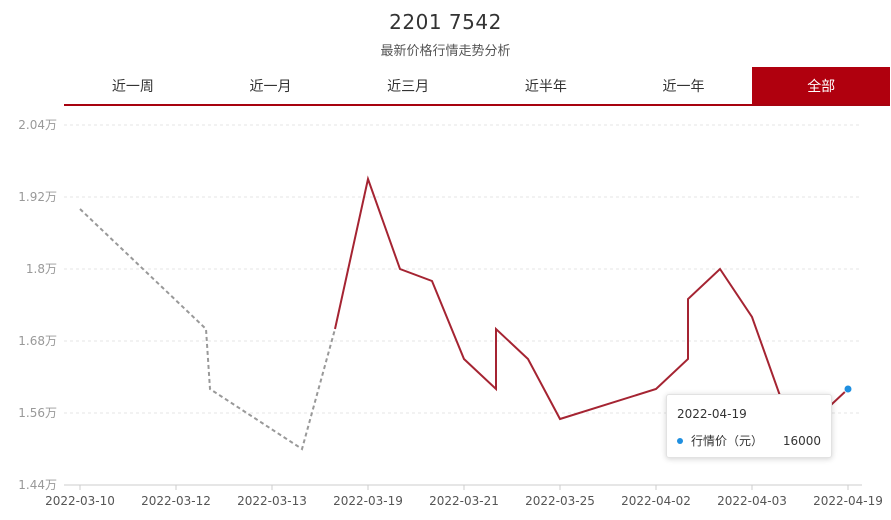 The image size is (891, 520). What do you see at coordinates (80, 501) in the screenshot?
I see `x-tick-label: 2022-03-10` at bounding box center [80, 501].